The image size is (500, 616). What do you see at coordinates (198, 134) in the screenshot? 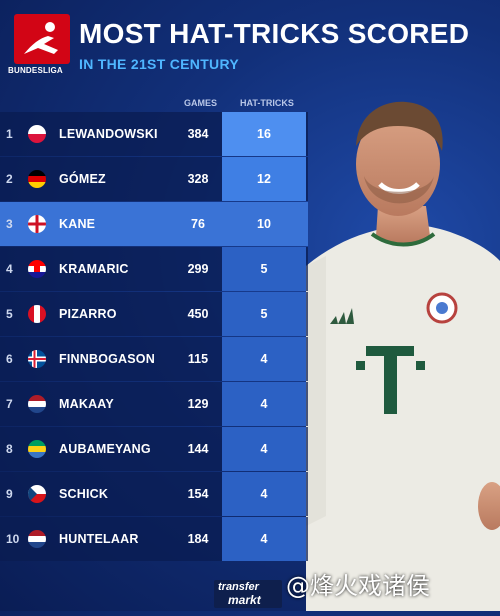
I see `games-value: 384` at bounding box center [198, 134].